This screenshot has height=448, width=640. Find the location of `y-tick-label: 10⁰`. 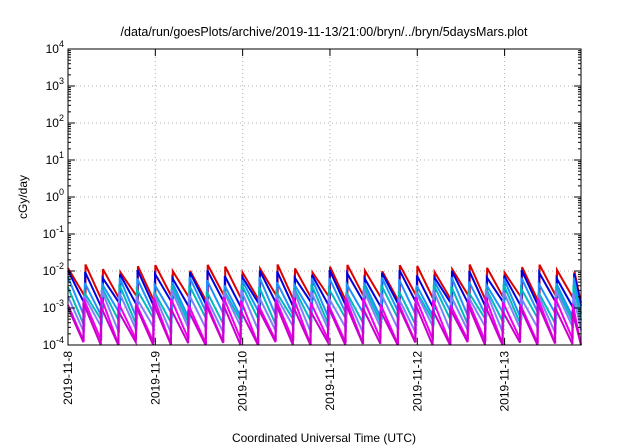

y-tick-label: 10⁰ is located at coordinates (55, 195).